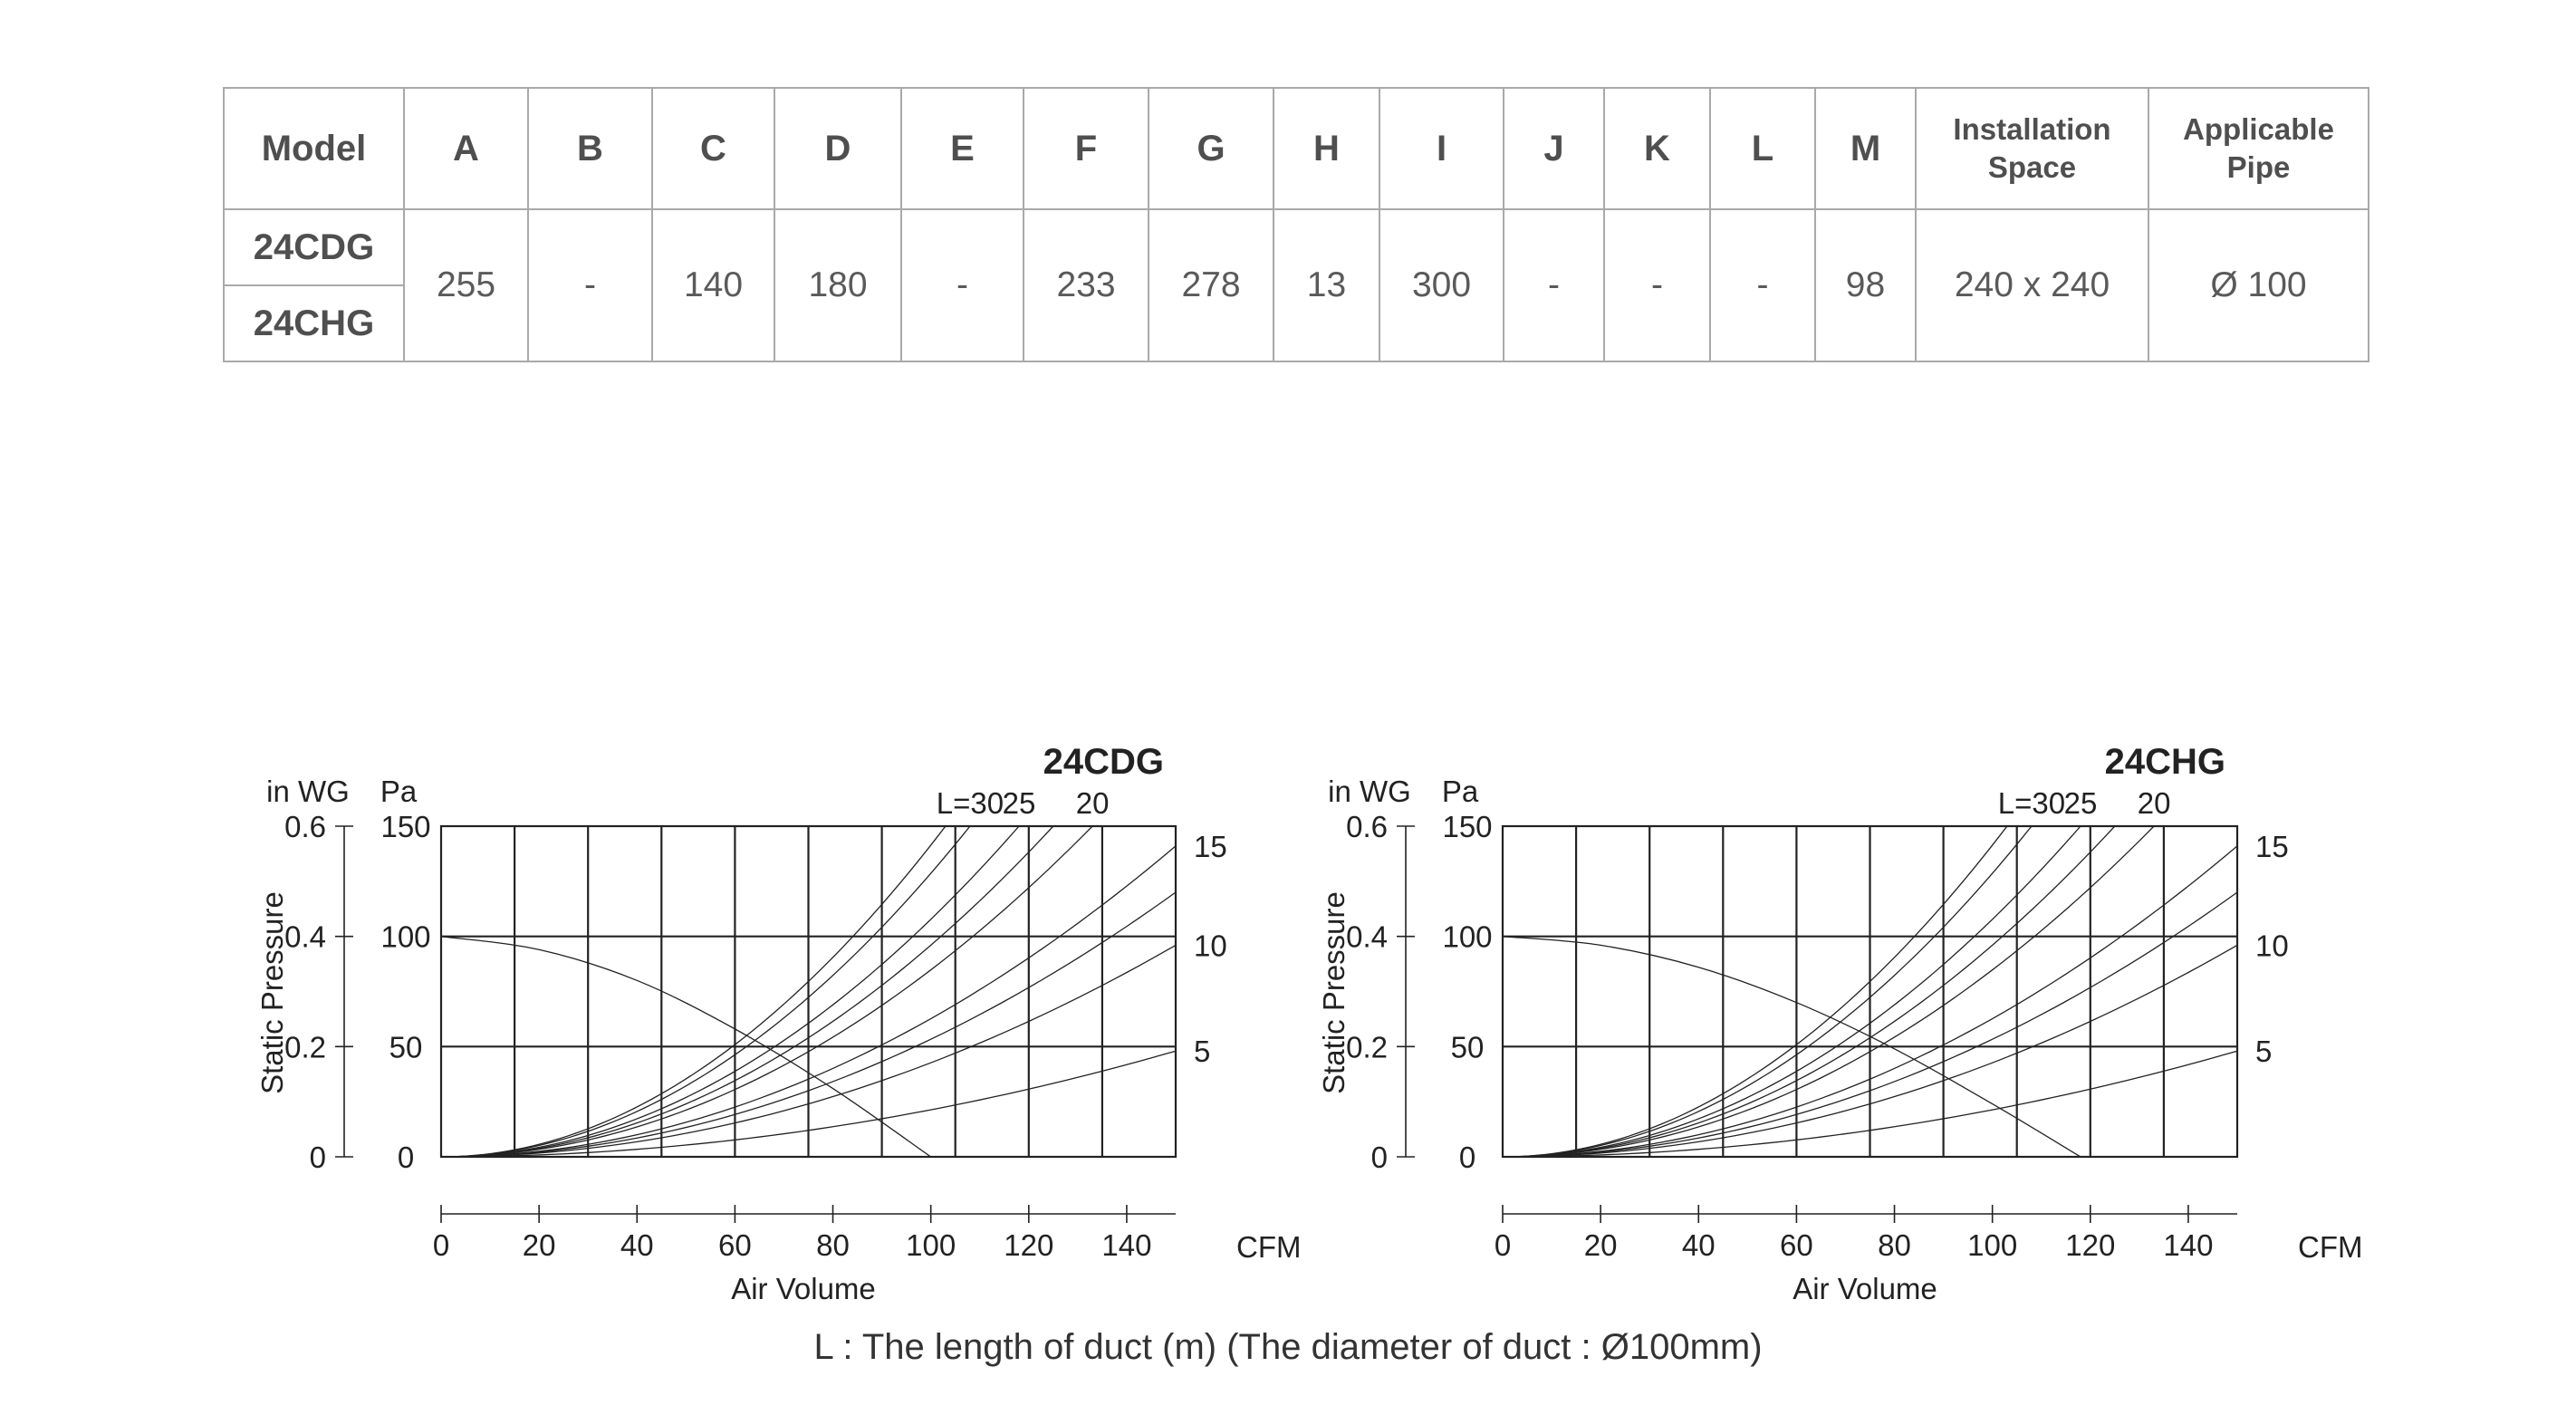  What do you see at coordinates (2031, 803) in the screenshot?
I see `duct-length-label: L=30` at bounding box center [2031, 803].